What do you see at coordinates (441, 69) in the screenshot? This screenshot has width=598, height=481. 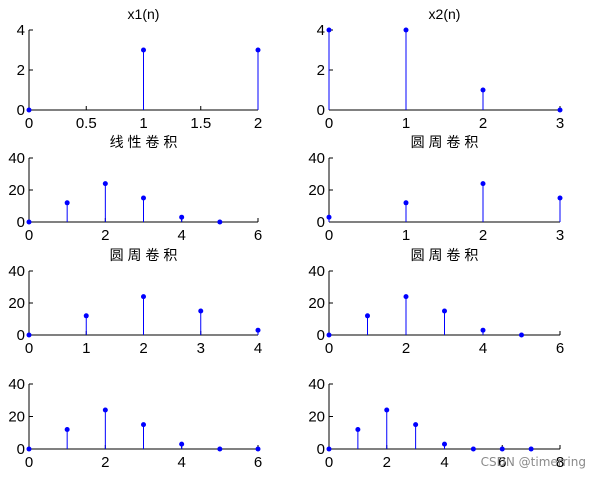 I see `subplot-2: 0 1 2 3 0 2 4 x2(n)` at bounding box center [441, 69].